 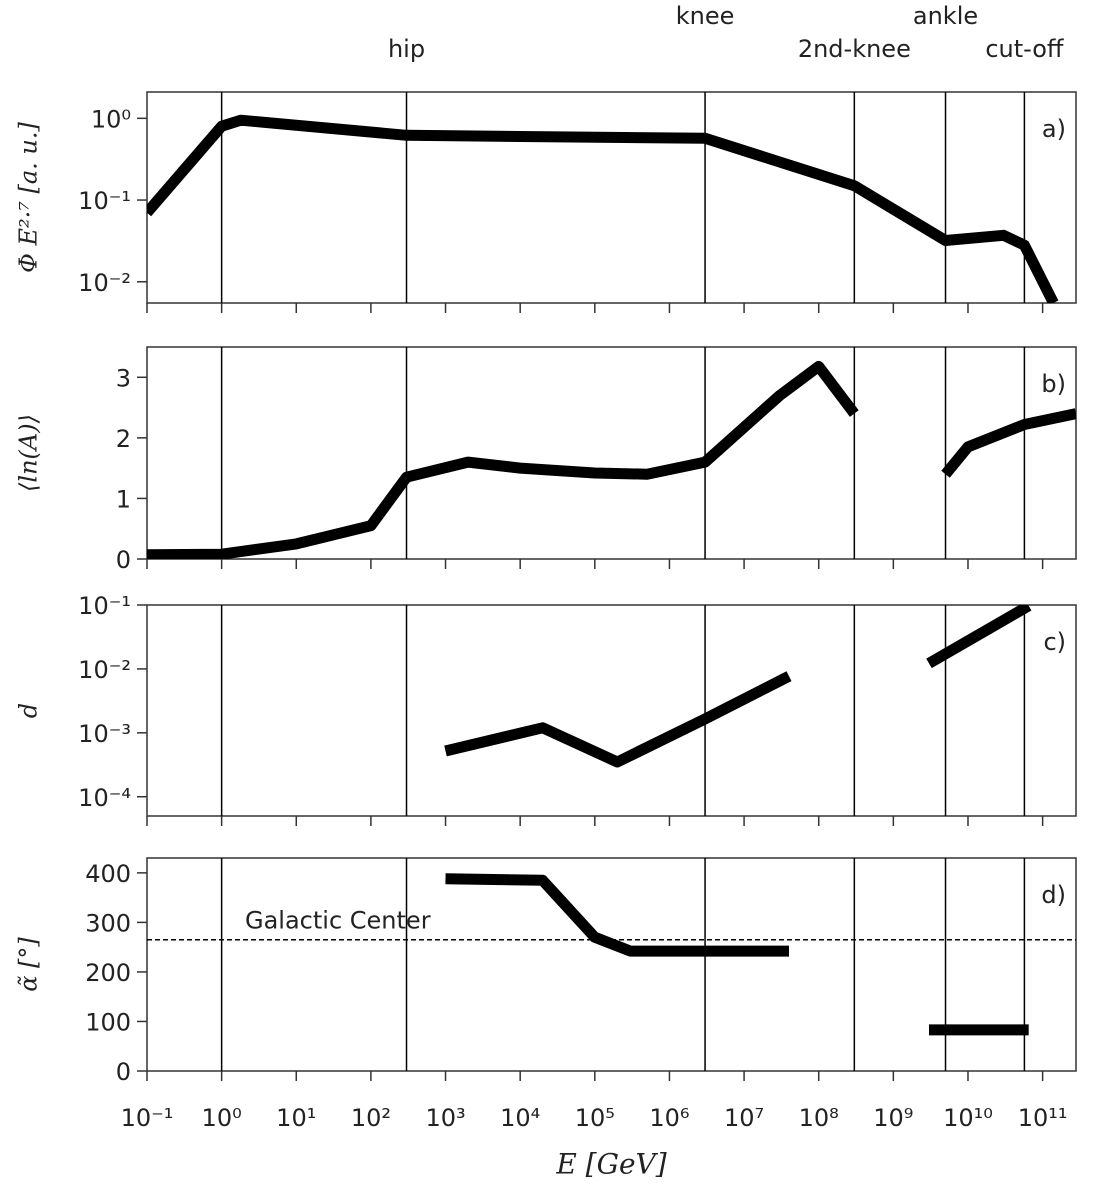 What do you see at coordinates (744, 1118) in the screenshot?
I see `x-tick-label: 10⁷` at bounding box center [744, 1118].